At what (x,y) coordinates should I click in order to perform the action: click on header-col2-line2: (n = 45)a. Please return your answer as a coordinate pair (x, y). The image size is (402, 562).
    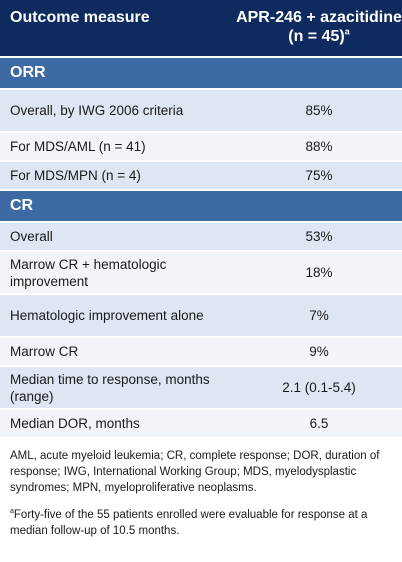
    Looking at the image, I should click on (319, 36).